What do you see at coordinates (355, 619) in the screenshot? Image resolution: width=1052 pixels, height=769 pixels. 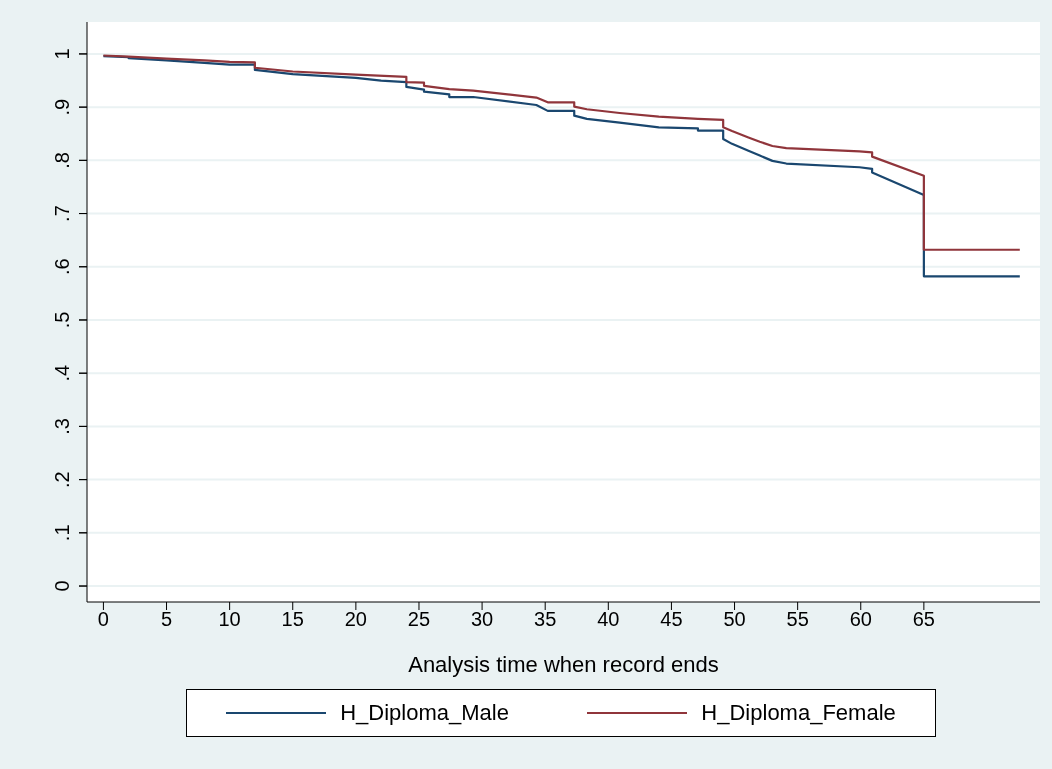 I see `x-tick-label: 20` at bounding box center [355, 619].